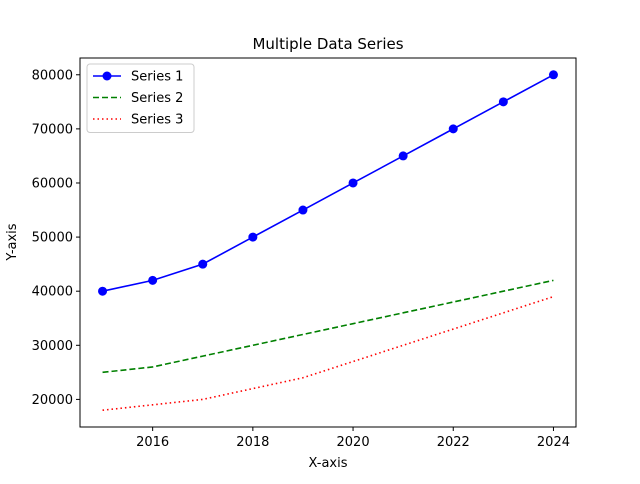 Image resolution: width=640 pixels, height=484 pixels. What do you see at coordinates (453, 129) in the screenshot?
I see `series-1-point-2022` at bounding box center [453, 129].